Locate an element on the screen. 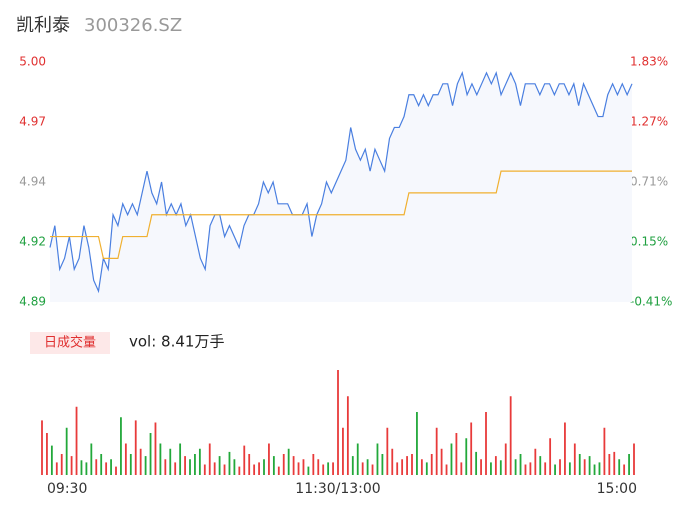 Image resolution: width=686 pixels, height=524 pixels. y-tick-label: 4.92 is located at coordinates (32, 242).